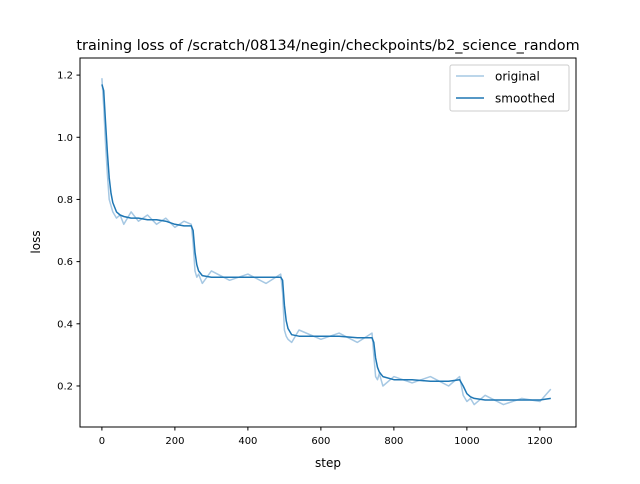 This screenshot has height=484, width=640. I want to click on y-tick-label: 0.2, so click(65, 386).